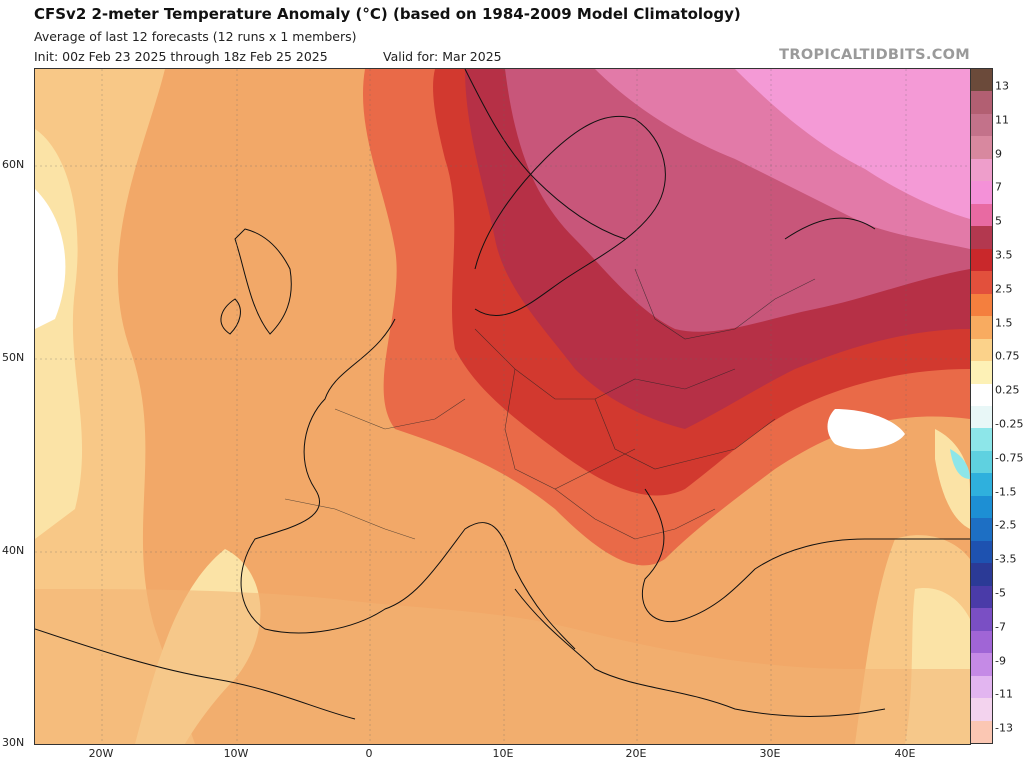  What do you see at coordinates (13, 164) in the screenshot?
I see `lat-label-60n: 60N` at bounding box center [13, 164].